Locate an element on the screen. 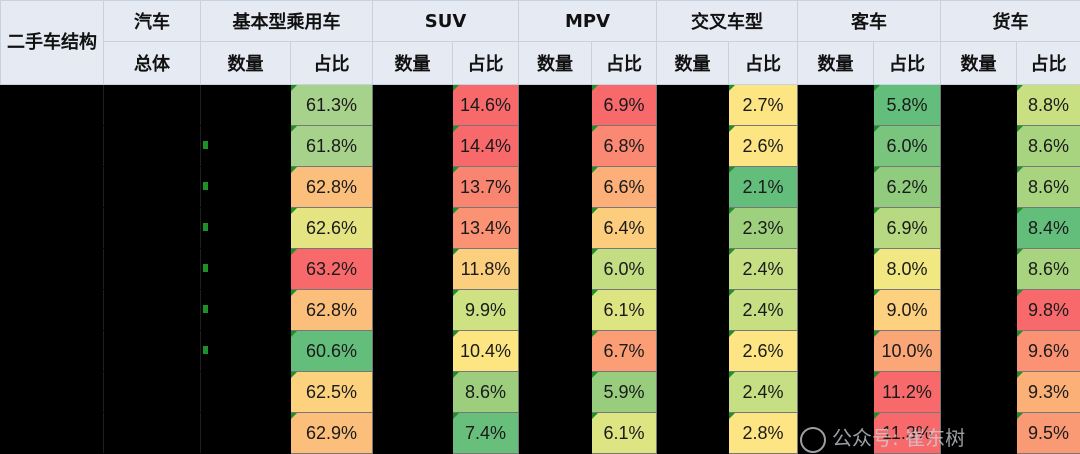 Image resolution: width=1080 pixels, height=454 pixels. group-header-mpv: MPV is located at coordinates (588, 21).